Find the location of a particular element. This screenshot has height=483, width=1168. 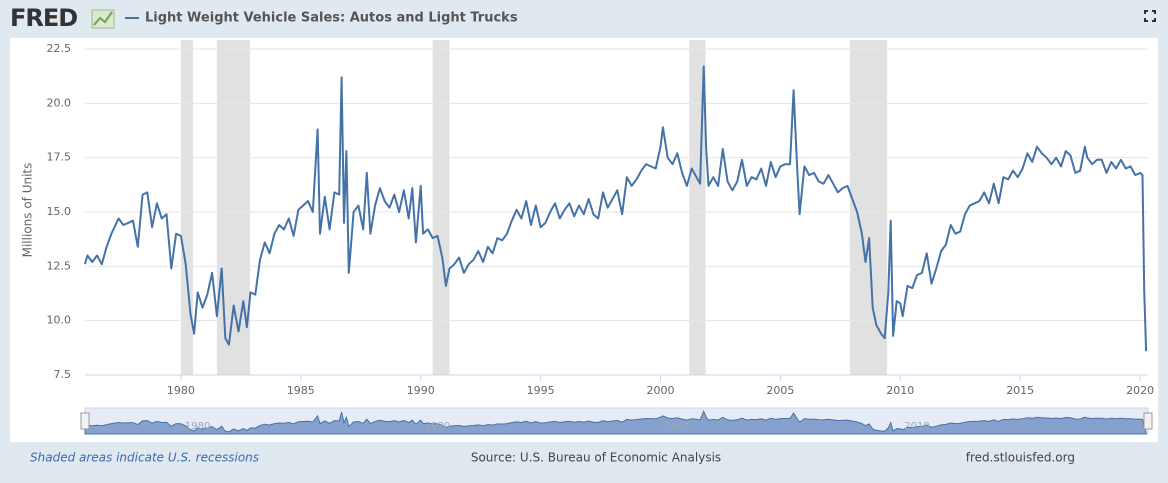

navigator-tick-label: 1980 is located at coordinates (197, 426).